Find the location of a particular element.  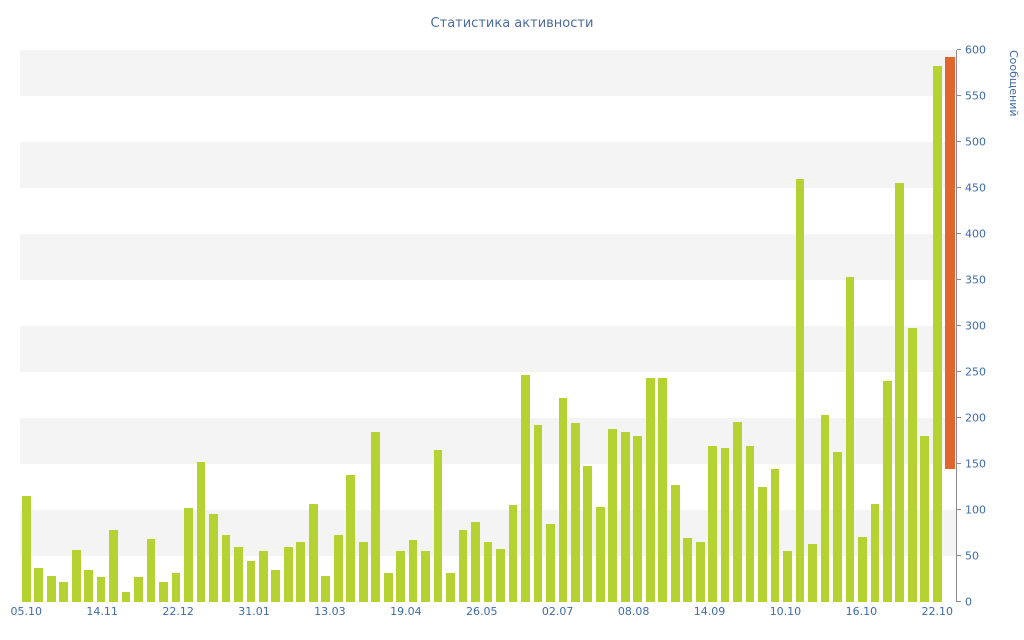

x-tick-label: 22.12 is located at coordinates (178, 611).